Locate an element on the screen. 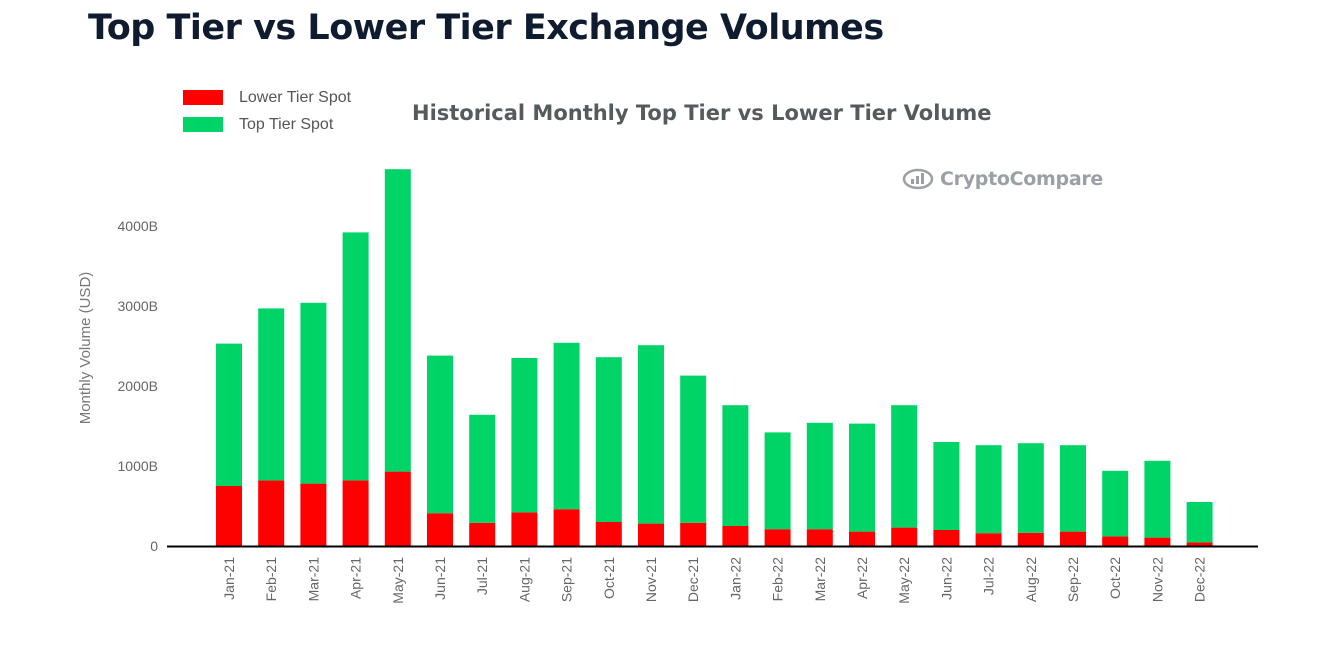 The height and width of the screenshot is (645, 1326). legend-swatch-top-tier is located at coordinates (203, 124).